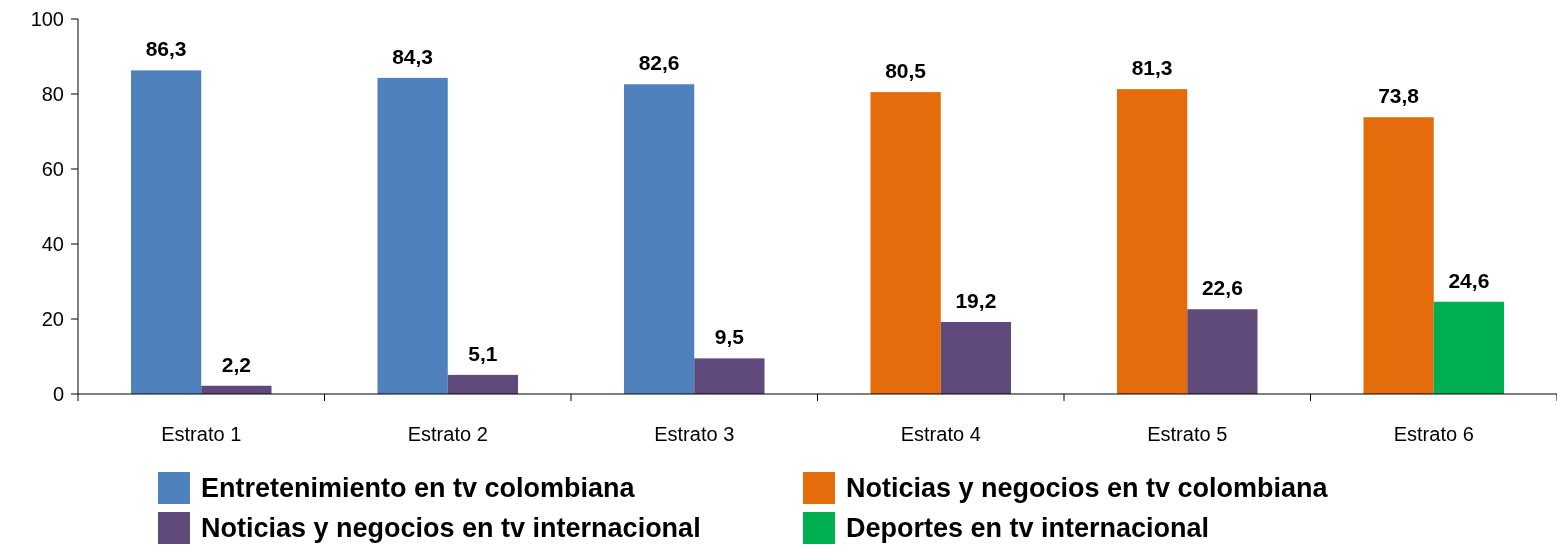 The image size is (1557, 547). Describe the element at coordinates (1222, 288) in the screenshot. I see `data-label: 22,6` at that location.